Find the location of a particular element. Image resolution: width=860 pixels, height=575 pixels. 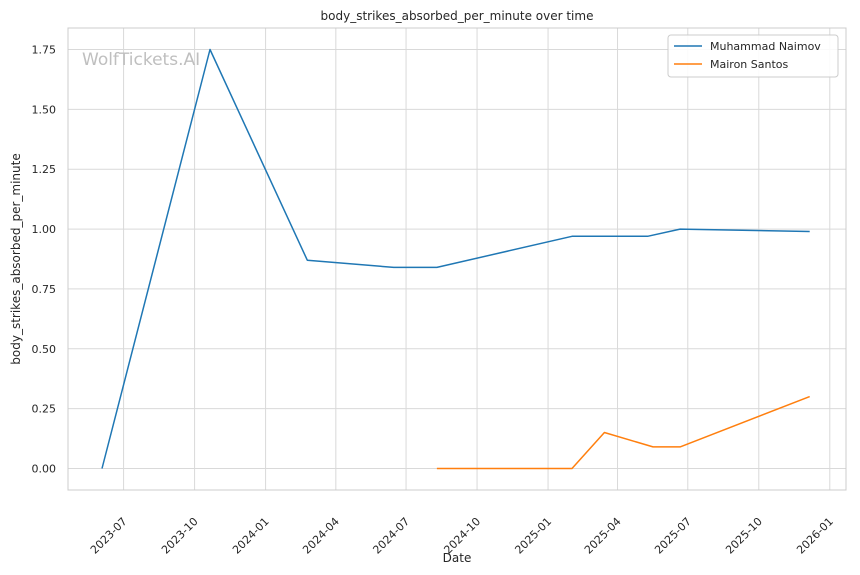

y-tick-label: 0.25 is located at coordinates (44, 409).